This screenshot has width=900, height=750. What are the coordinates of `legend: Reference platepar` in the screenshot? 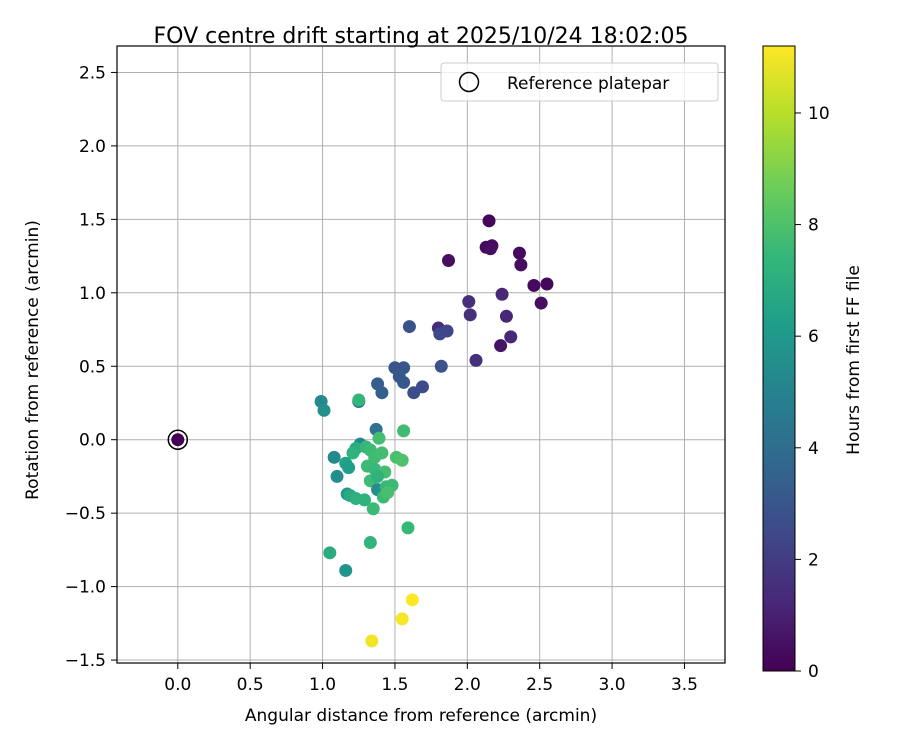 It's located at (579, 82).